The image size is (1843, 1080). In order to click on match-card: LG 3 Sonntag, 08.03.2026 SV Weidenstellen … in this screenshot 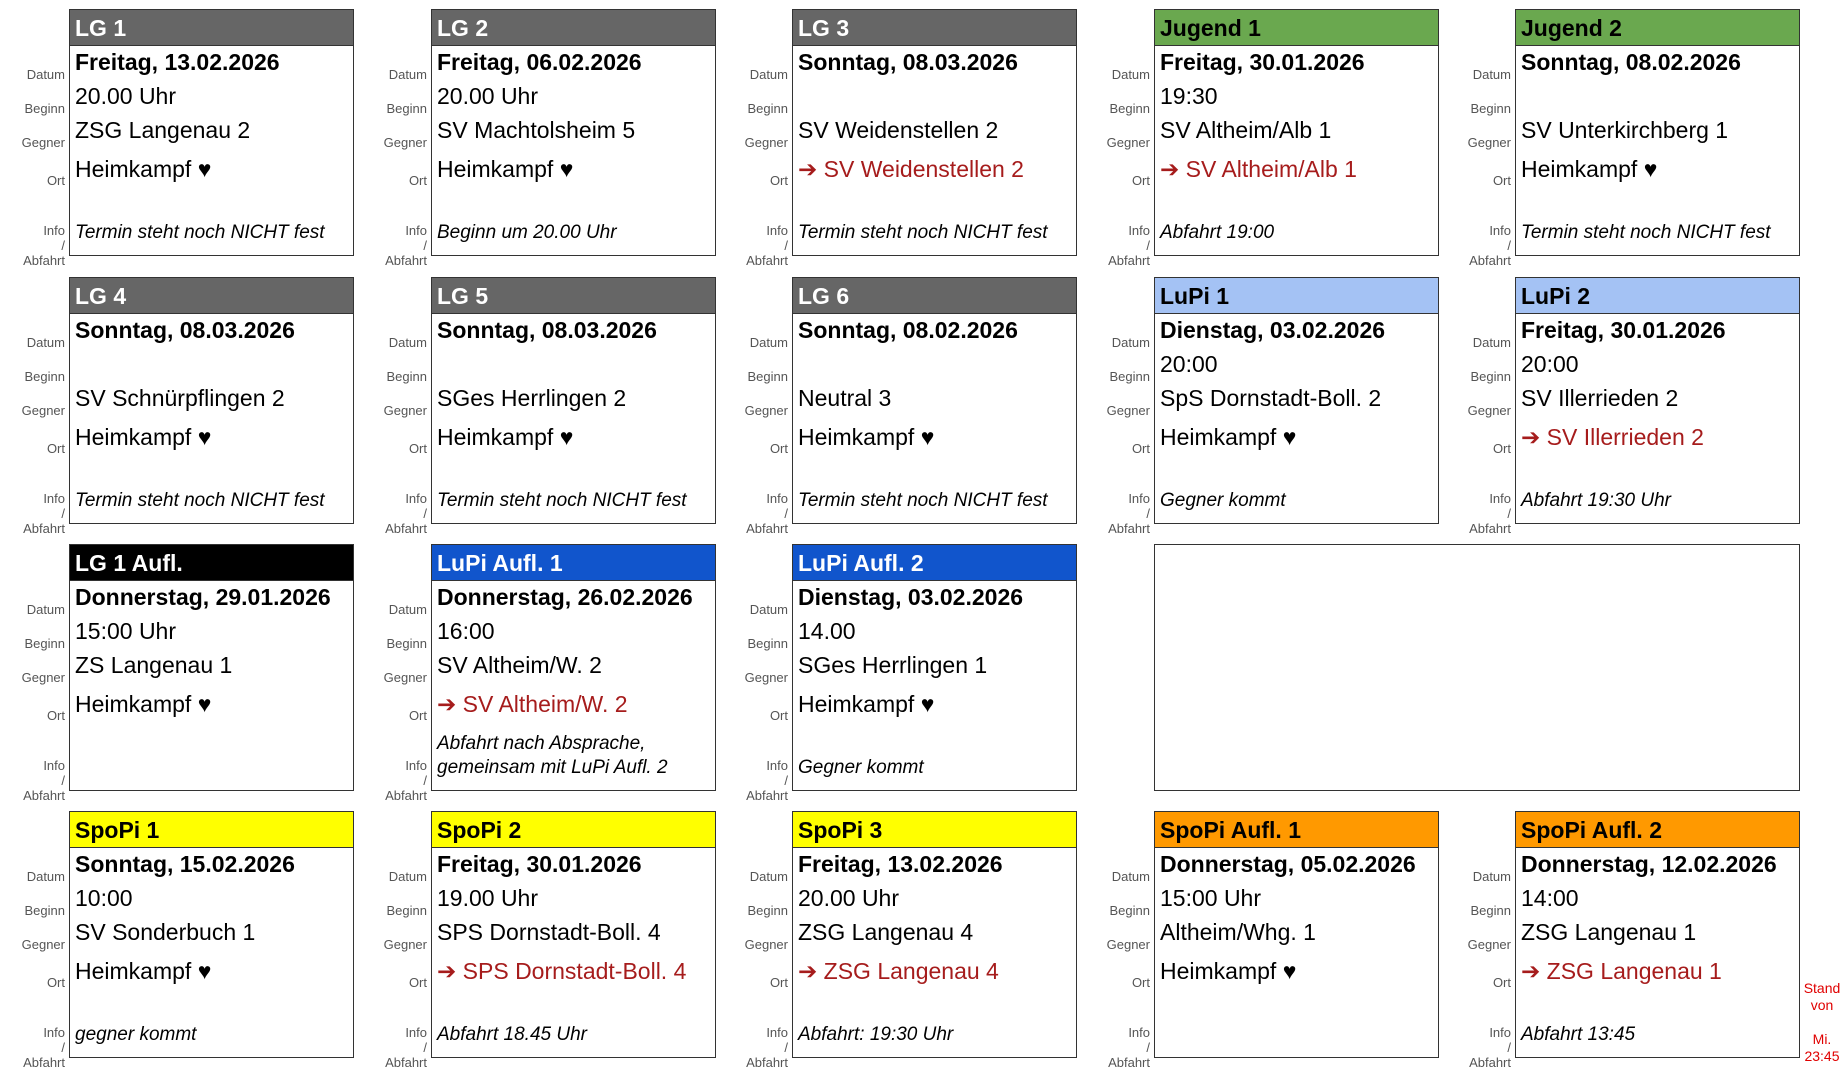, I will do `click(934, 132)`.